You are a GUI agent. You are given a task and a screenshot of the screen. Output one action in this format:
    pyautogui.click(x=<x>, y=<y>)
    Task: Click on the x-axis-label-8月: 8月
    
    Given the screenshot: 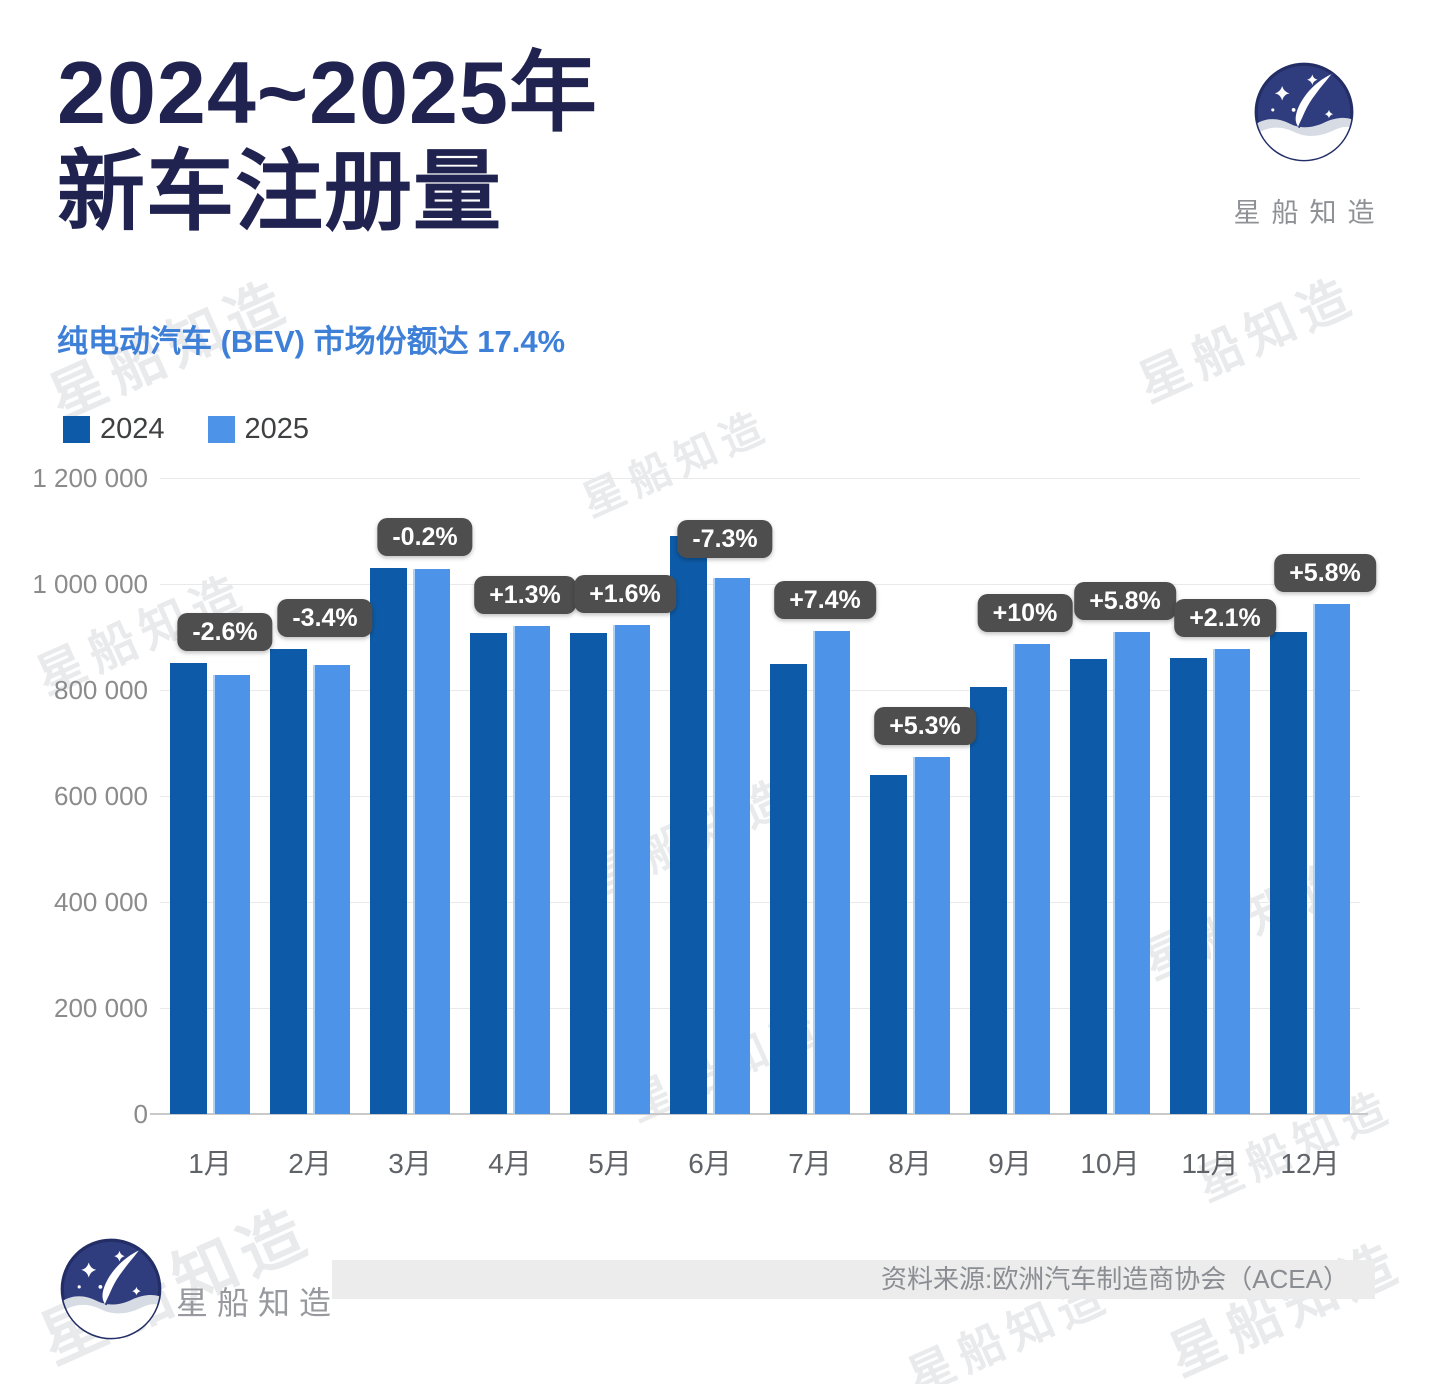 What is the action you would take?
    pyautogui.click(x=910, y=1163)
    